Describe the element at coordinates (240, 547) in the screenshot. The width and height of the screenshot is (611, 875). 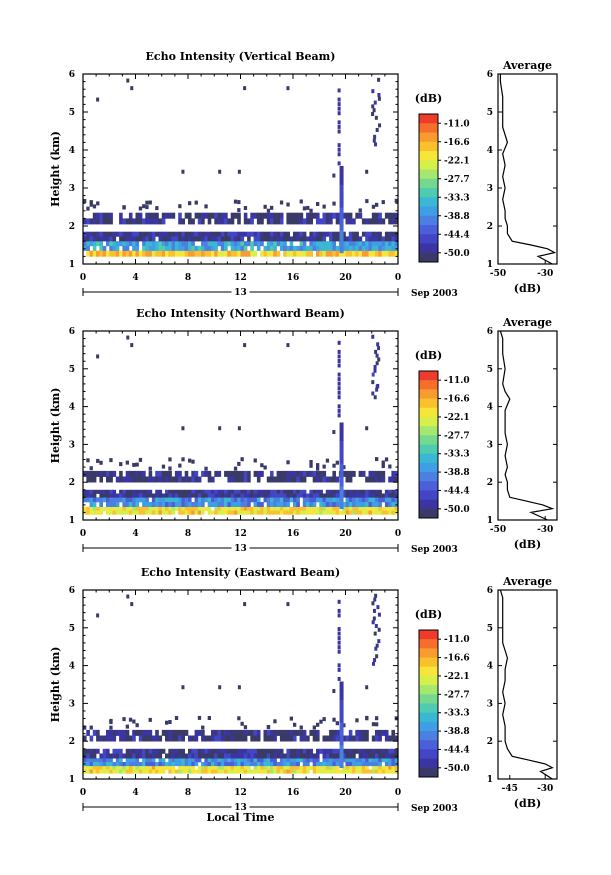
I see `date-bar-gap` at that location.